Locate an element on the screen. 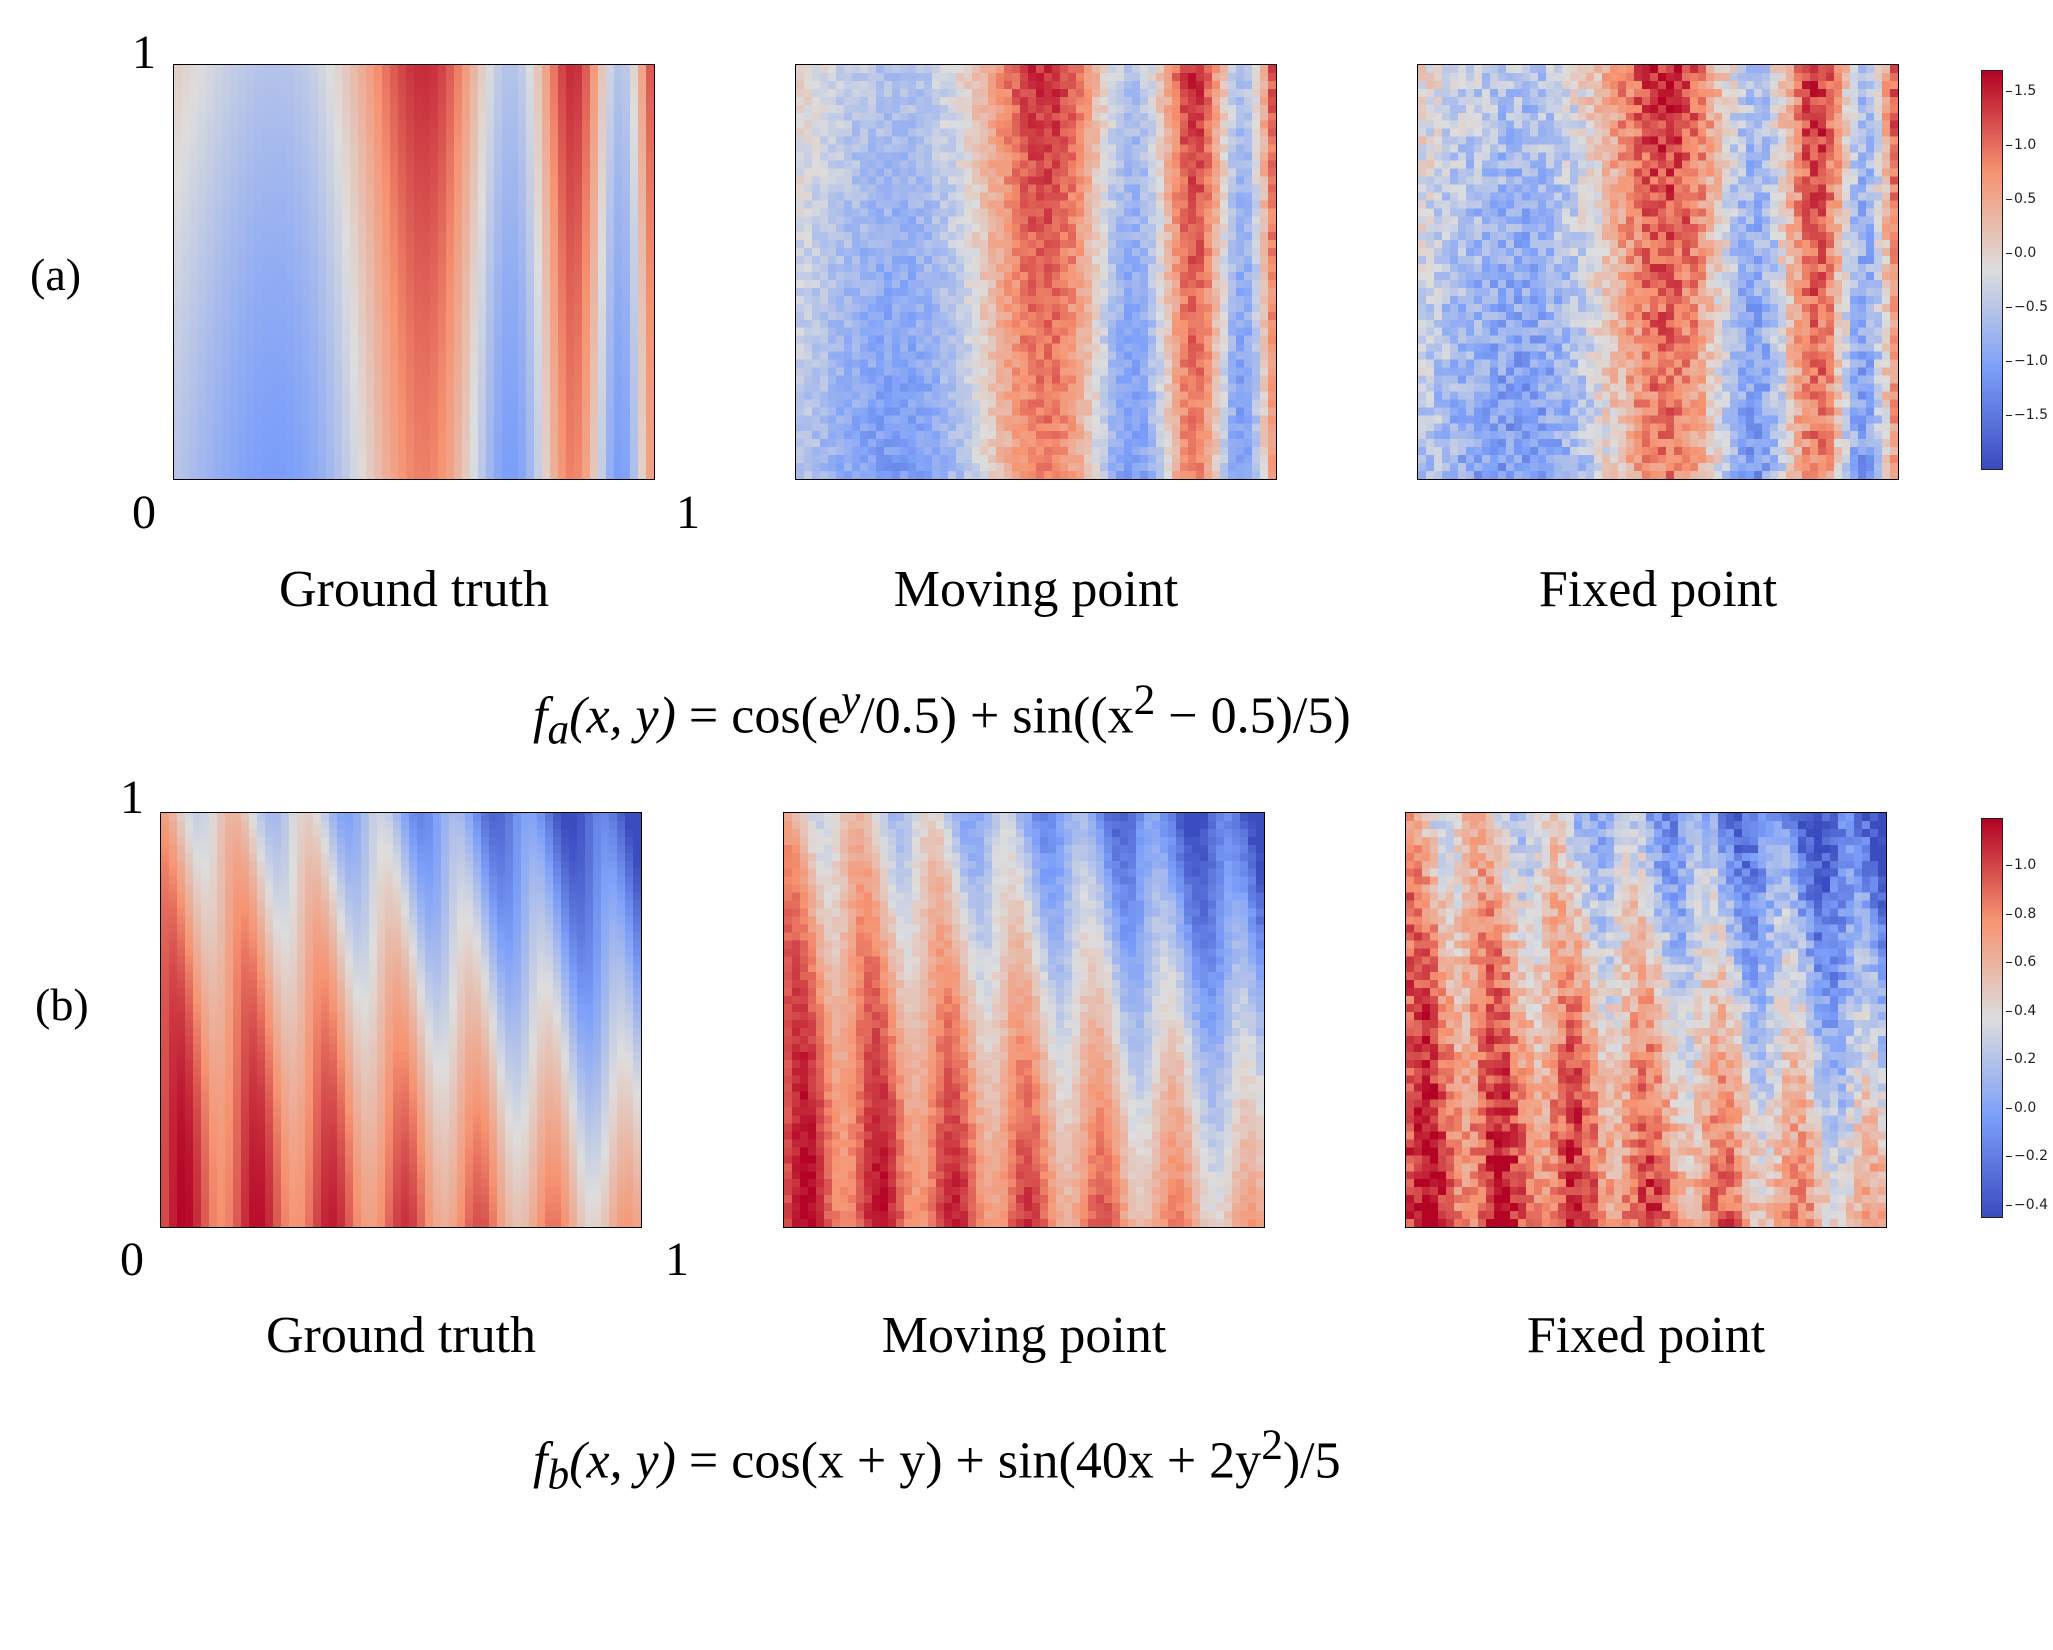  colorbar-tick-label: 0.6 is located at coordinates (2021, 962).